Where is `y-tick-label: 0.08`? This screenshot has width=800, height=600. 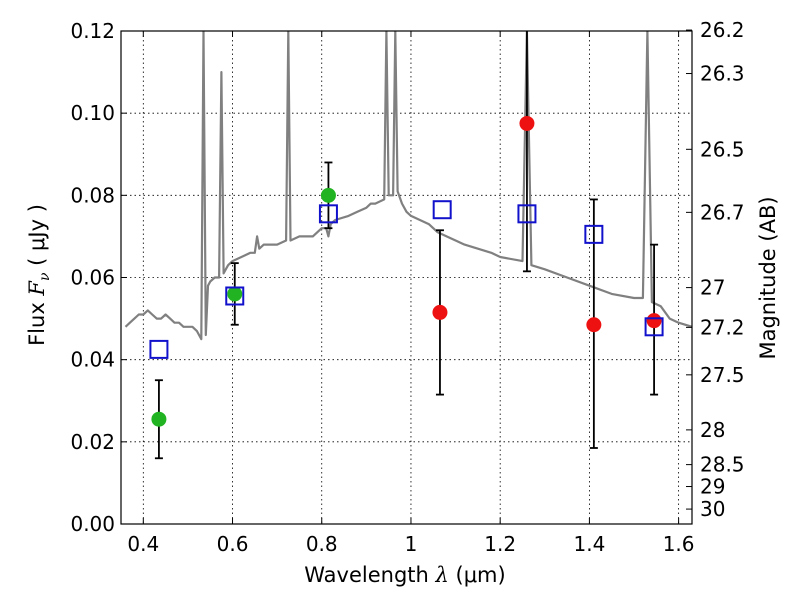
y-tick-label: 0.08 is located at coordinates (92, 195).